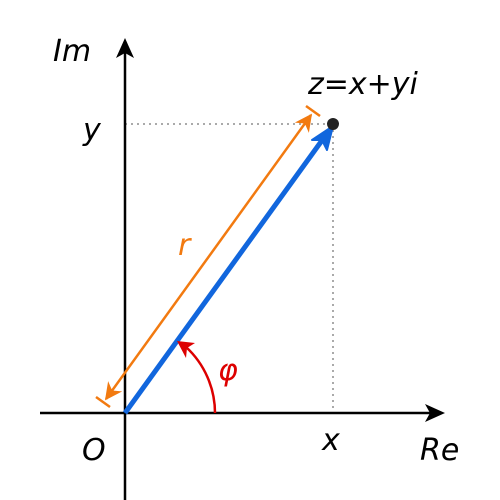  Describe the element at coordinates (201, 380) in the screenshot. I see `angle-arc` at that location.